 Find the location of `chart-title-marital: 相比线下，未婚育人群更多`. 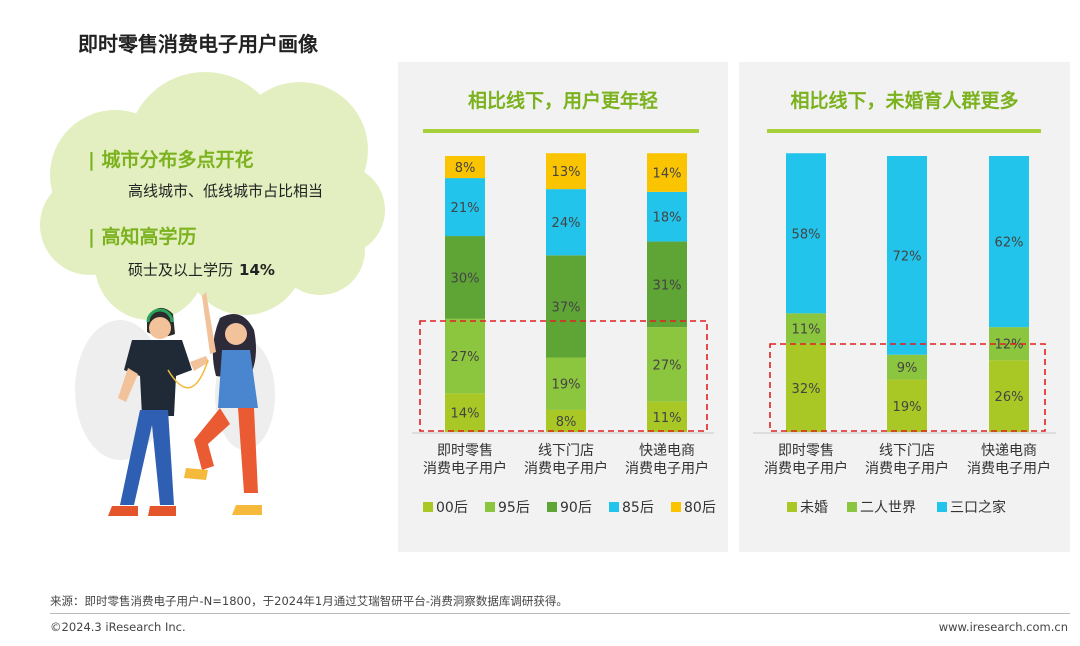

chart-title-marital: 相比线下，未婚育人群更多 is located at coordinates (904, 101).